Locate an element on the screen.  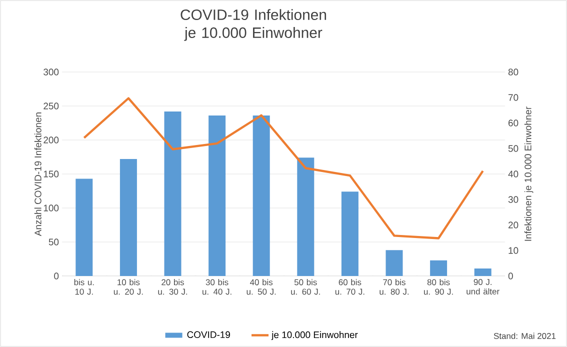
x-tick-label: bis u. 10 J. is located at coordinates (84, 287).